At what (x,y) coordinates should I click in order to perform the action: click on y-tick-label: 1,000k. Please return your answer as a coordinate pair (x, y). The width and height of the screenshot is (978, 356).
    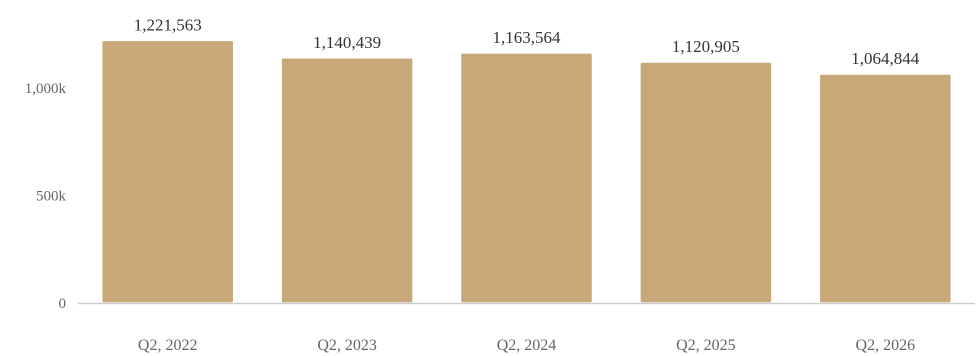
    Looking at the image, I should click on (46, 89).